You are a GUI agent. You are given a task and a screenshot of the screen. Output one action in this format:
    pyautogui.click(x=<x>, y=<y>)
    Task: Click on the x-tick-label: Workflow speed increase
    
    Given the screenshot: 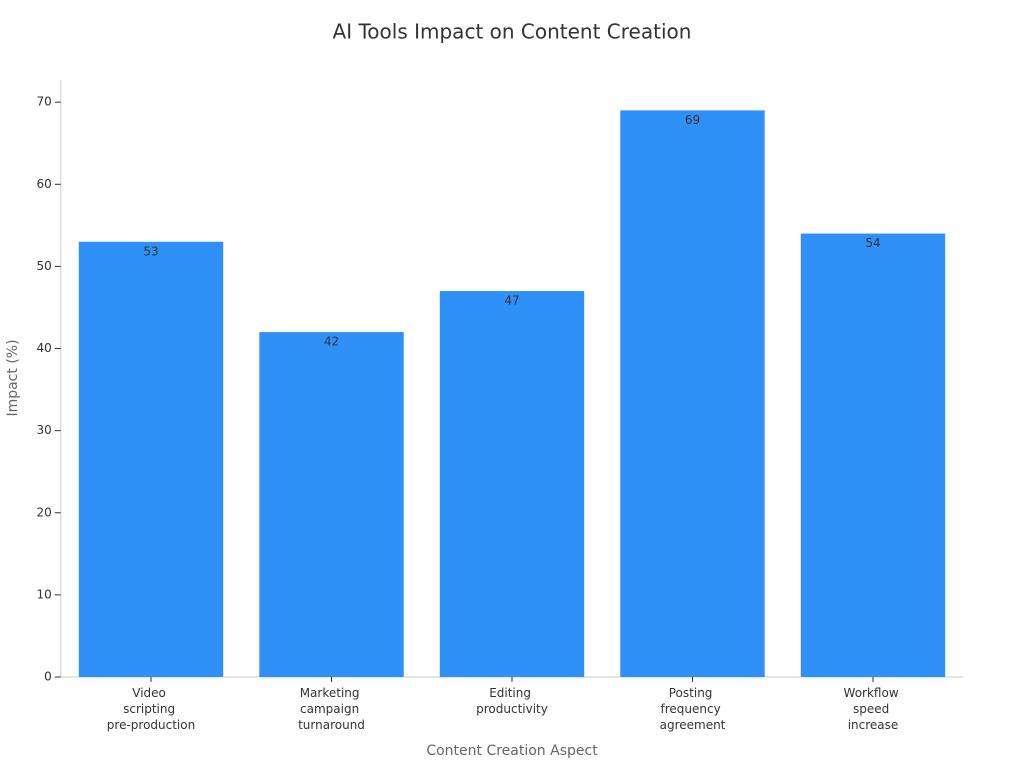 What is the action you would take?
    pyautogui.click(x=873, y=709)
    